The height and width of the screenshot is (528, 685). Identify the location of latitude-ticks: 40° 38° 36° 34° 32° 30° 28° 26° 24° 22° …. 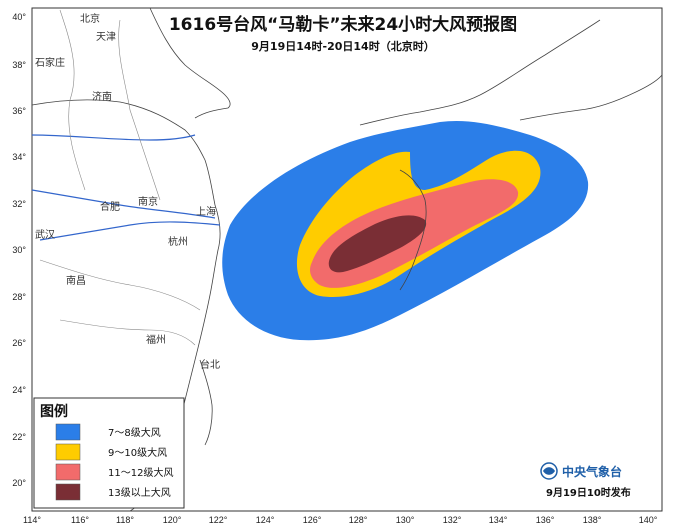
(19, 250).